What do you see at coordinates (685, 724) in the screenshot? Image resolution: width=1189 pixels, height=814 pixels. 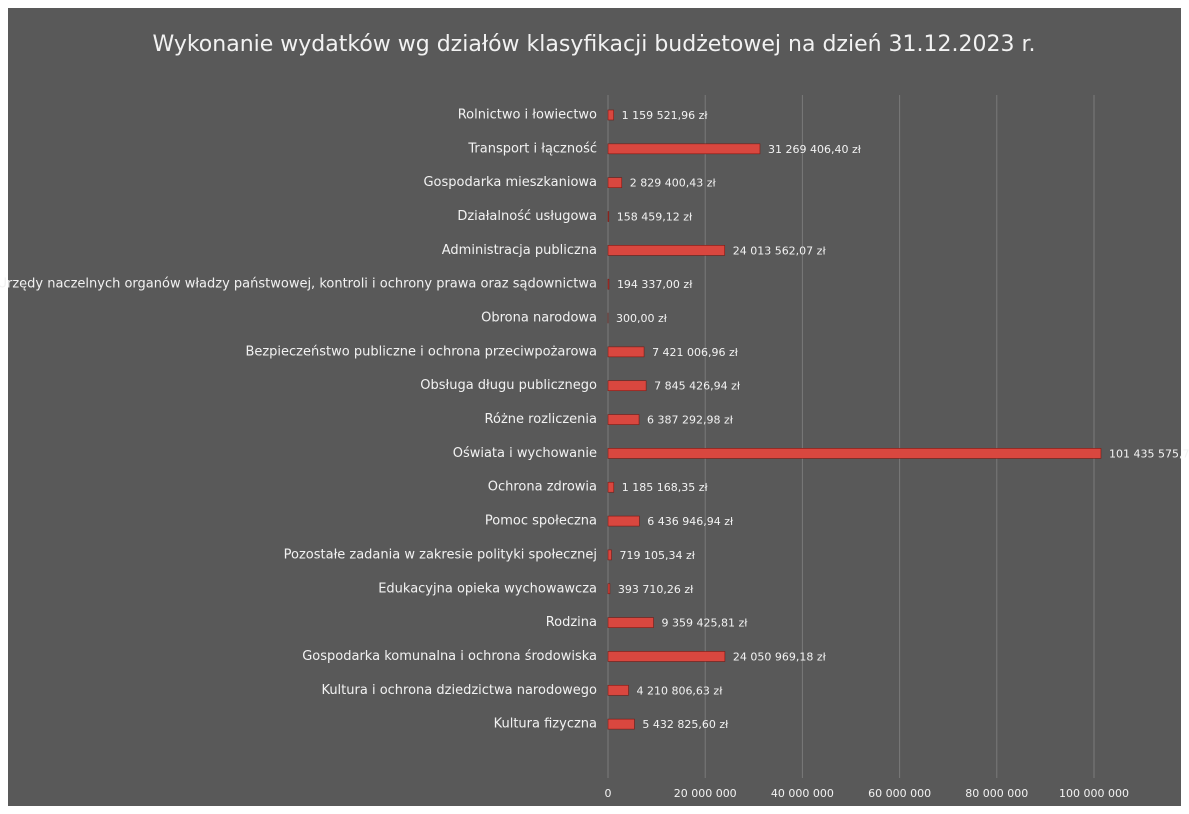 I see `value-label: 5 432 825,60 zł` at bounding box center [685, 724].